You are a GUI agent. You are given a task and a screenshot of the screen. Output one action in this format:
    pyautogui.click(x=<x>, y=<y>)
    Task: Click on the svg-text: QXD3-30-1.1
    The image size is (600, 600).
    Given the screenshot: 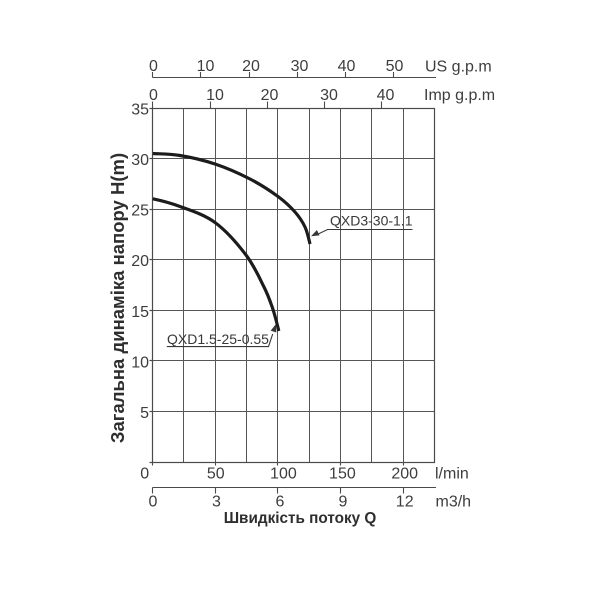 What is the action you would take?
    pyautogui.click(x=371, y=221)
    